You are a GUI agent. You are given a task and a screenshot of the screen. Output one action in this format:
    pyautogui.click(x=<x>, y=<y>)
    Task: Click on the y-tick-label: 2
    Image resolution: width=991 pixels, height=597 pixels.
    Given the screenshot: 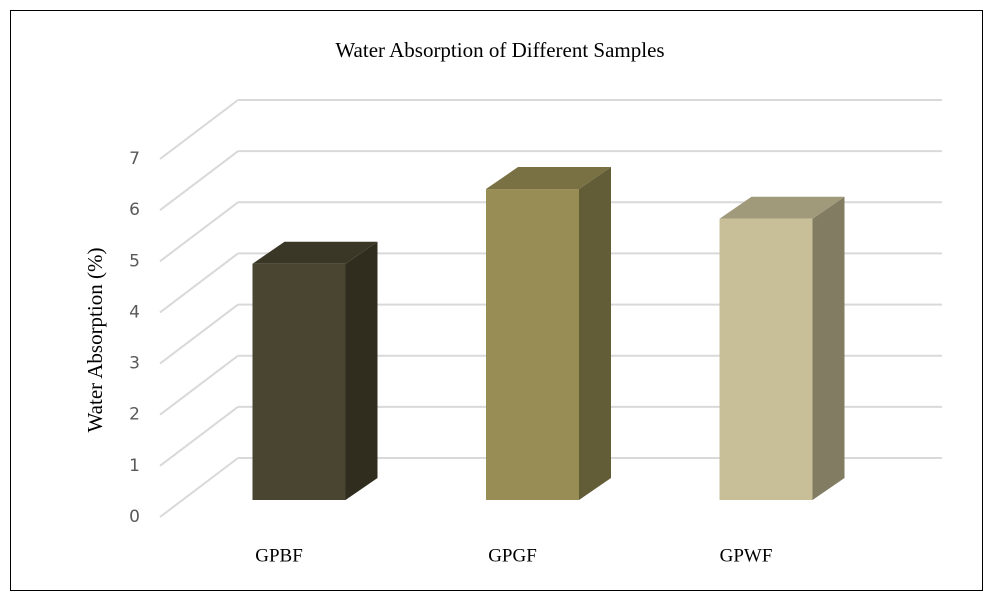 What is the action you would take?
    pyautogui.click(x=134, y=415)
    